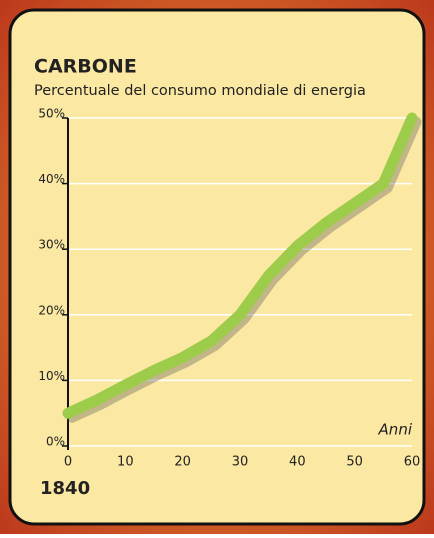 This screenshot has width=434, height=538. What do you see at coordinates (297, 462) in the screenshot?
I see `x-tick-label: 40` at bounding box center [297, 462].